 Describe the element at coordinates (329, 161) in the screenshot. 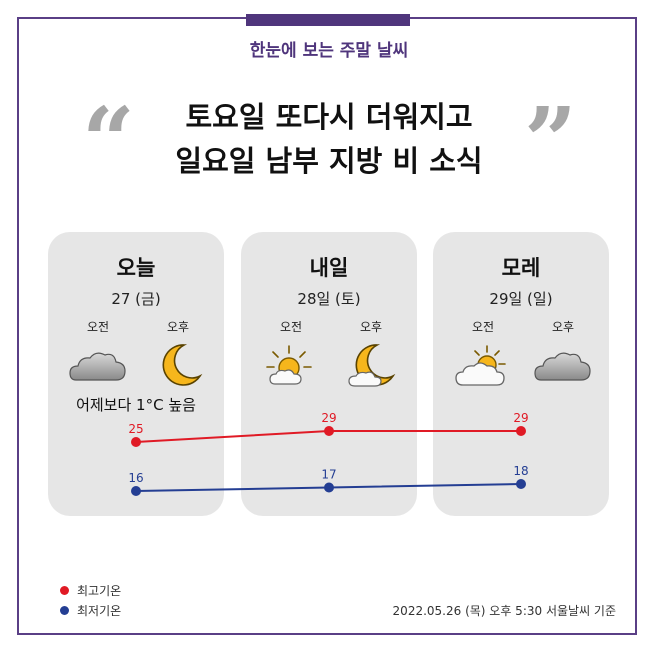

I see `headline-line-2: 일요일 남부 지방 비 소식` at that location.